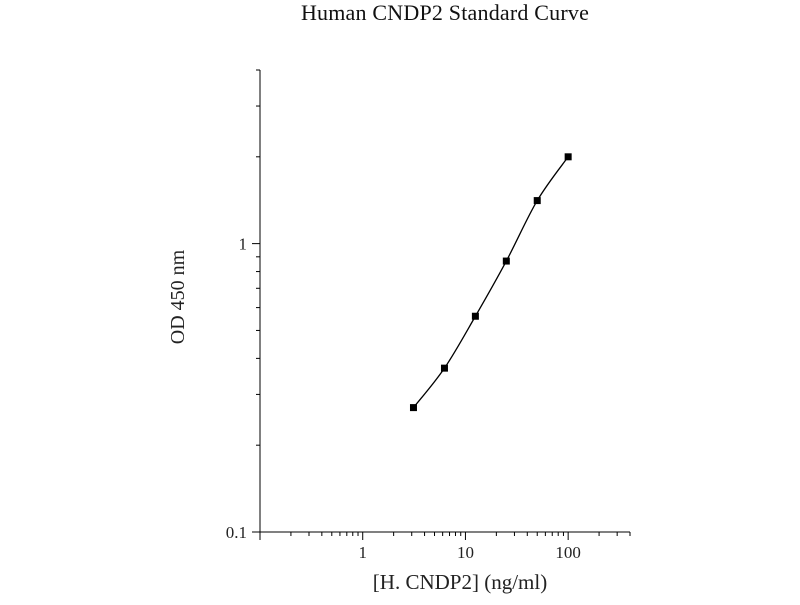  I want to click on data-points, so click(490, 282).